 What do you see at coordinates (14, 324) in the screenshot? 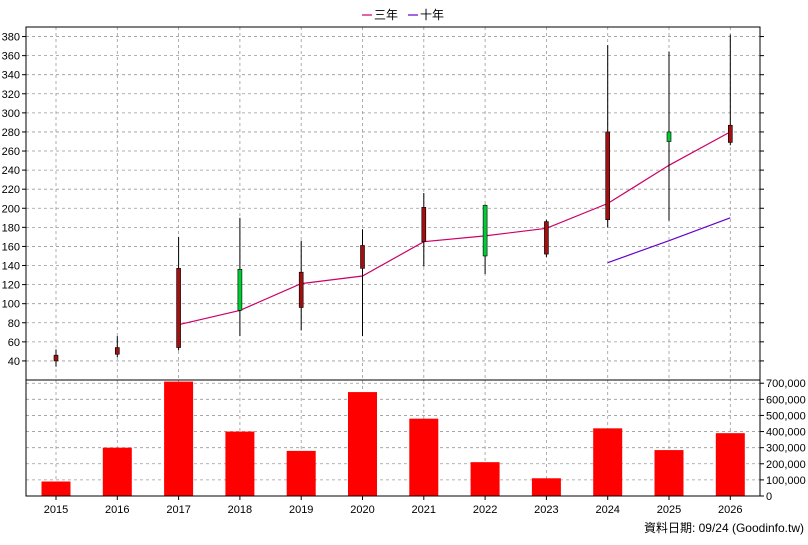
I see `price-tick-label: 80` at bounding box center [14, 324].